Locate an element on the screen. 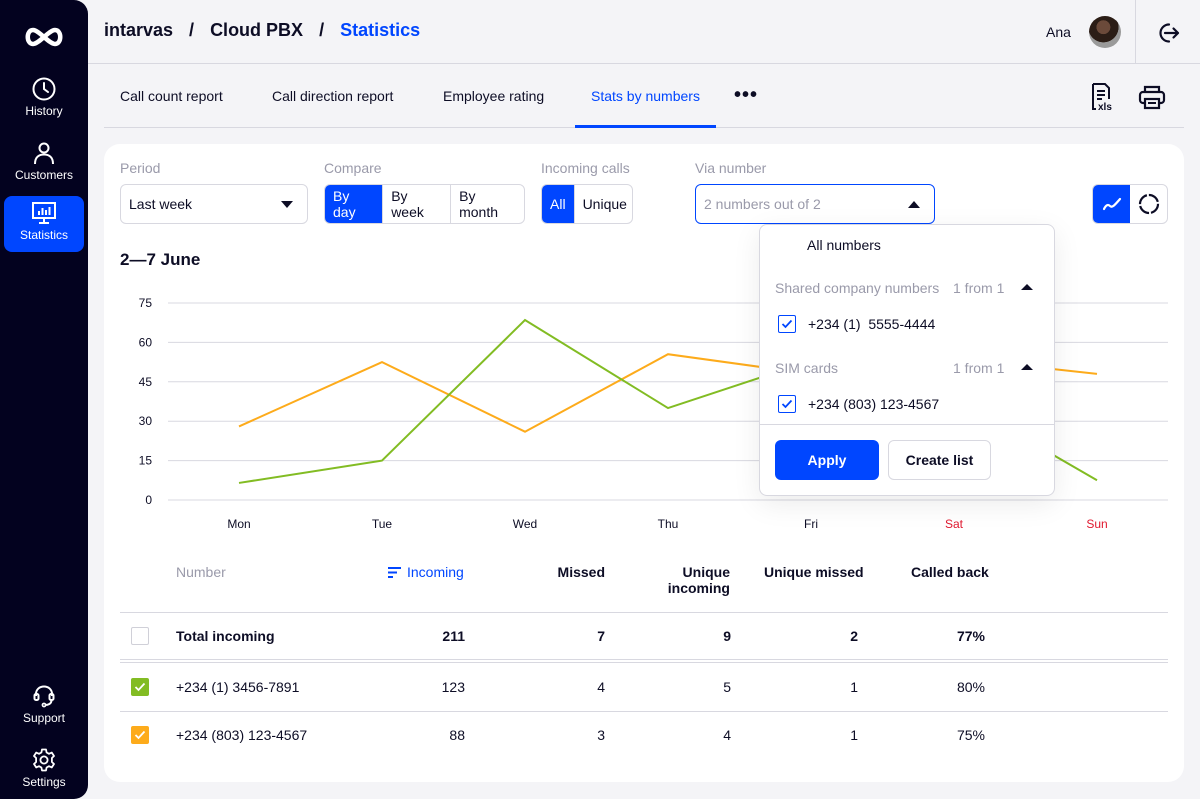 Image resolution: width=1200 pixels, height=799 pixels. total-row-checkbox is located at coordinates (140, 636).